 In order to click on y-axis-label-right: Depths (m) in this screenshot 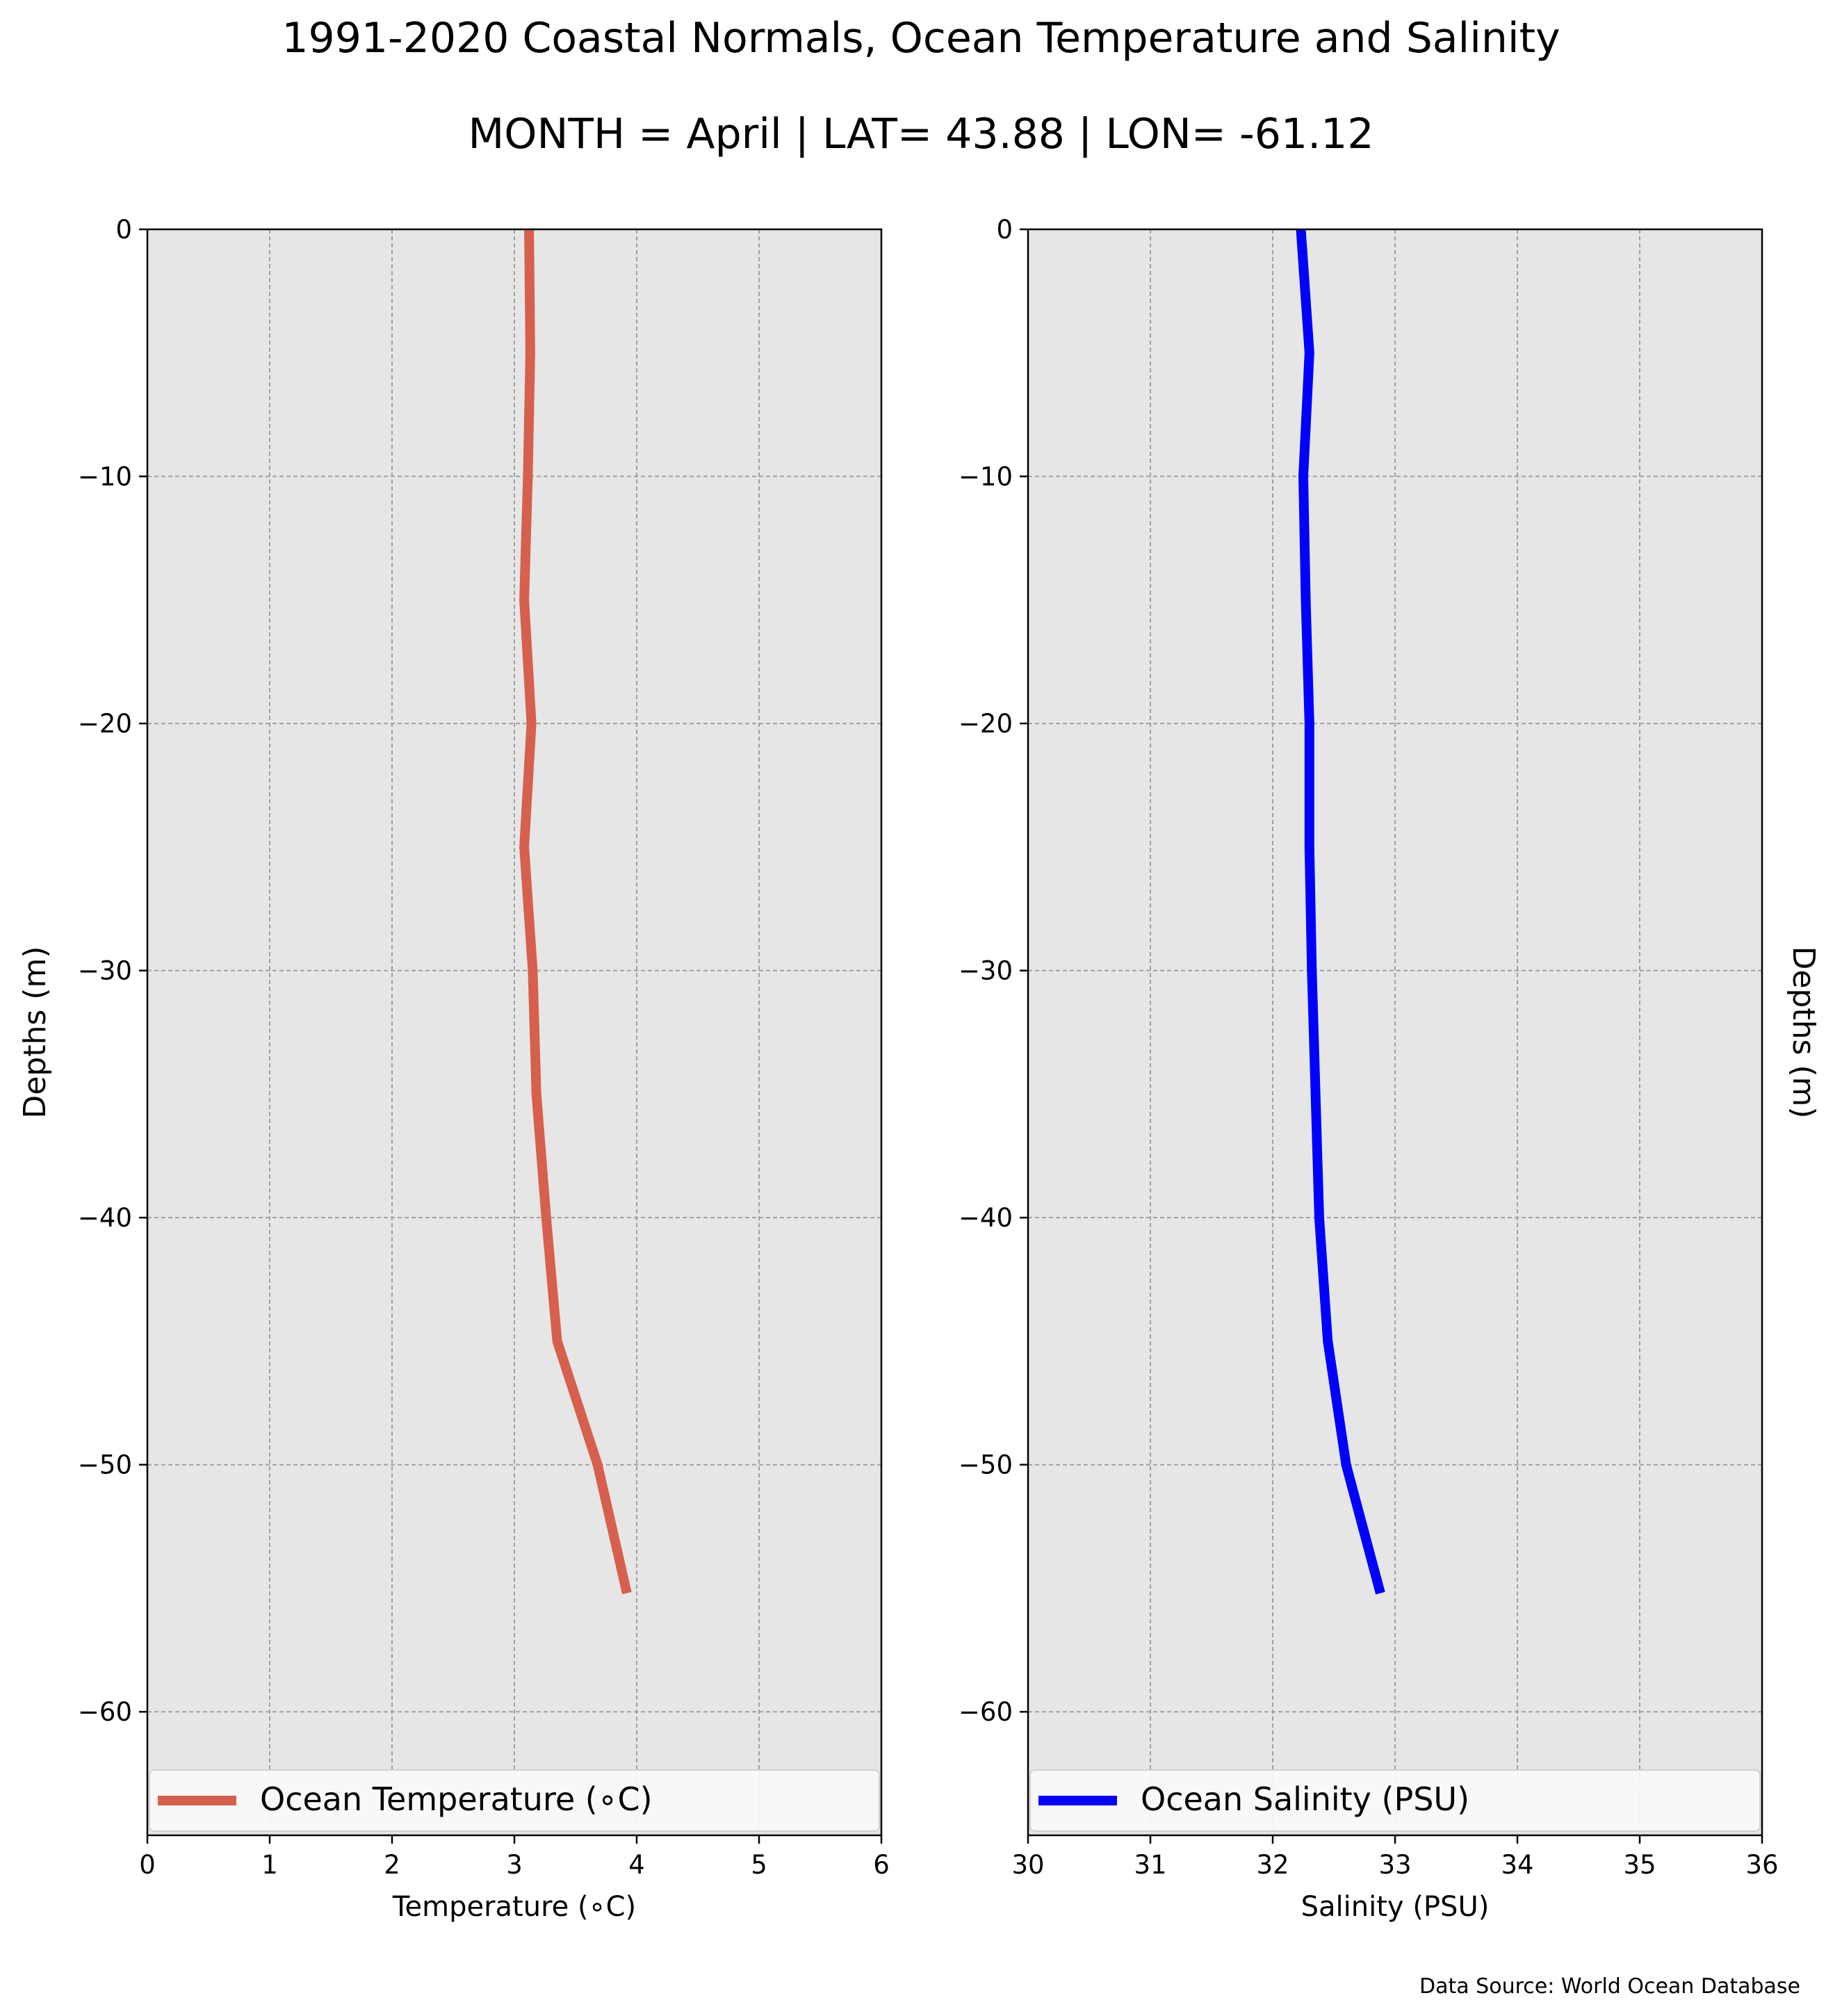, I will do `click(1804, 1032)`.